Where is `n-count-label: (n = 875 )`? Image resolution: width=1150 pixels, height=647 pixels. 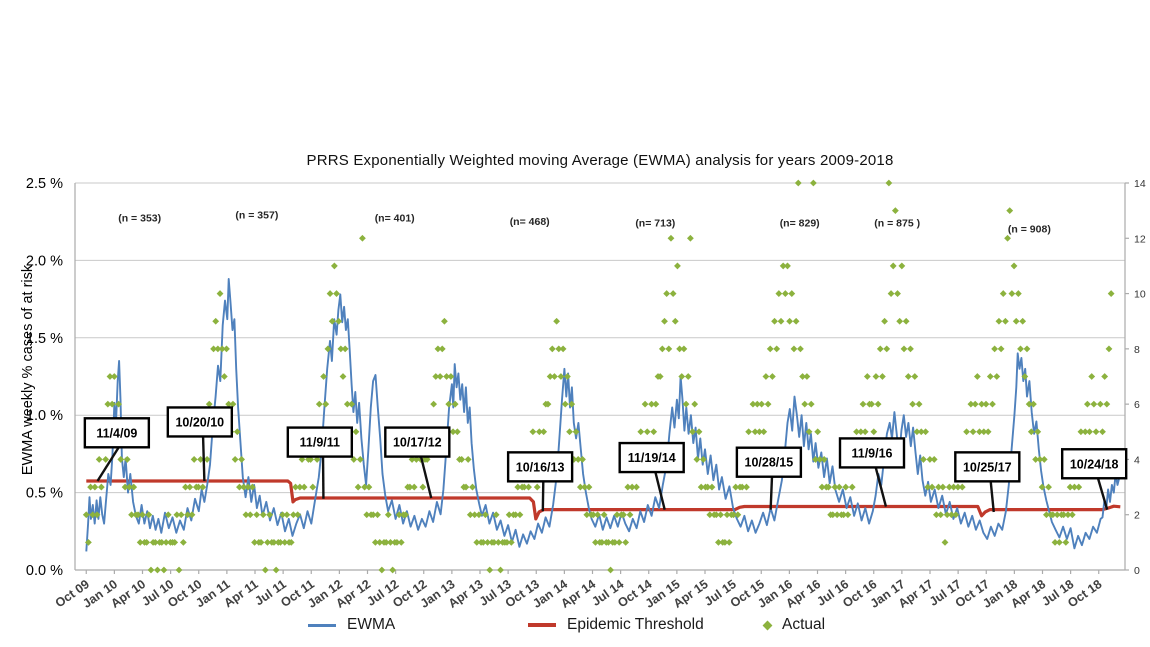 n-count-label: (n = 875 ) is located at coordinates (897, 223).